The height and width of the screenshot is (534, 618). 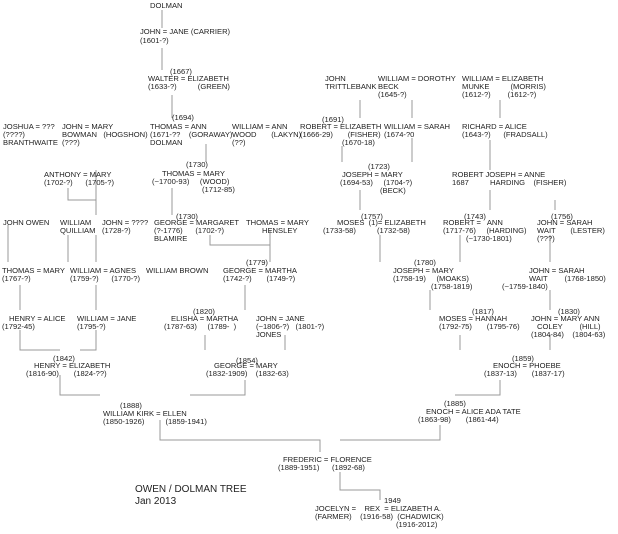 What do you see at coordinates (177, 270) in the screenshot?
I see `label-75: WILLIAM BROWN` at bounding box center [177, 270].